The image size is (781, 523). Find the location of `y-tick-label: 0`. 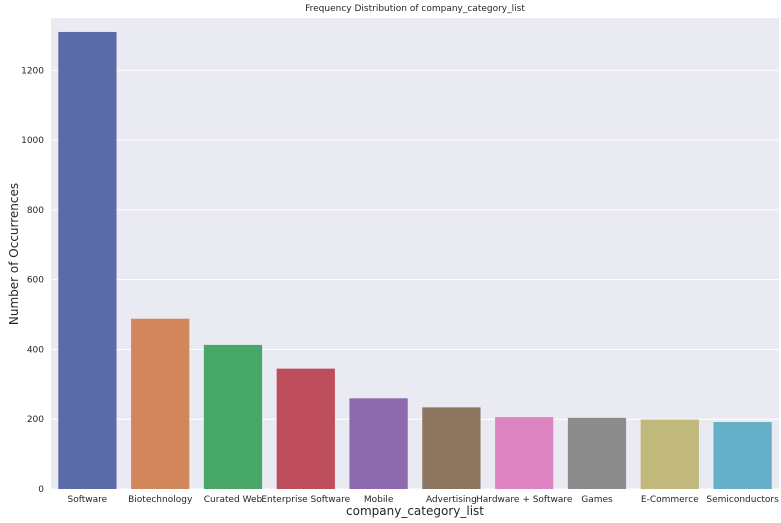

y-tick-label: 0 is located at coordinates (41, 490).